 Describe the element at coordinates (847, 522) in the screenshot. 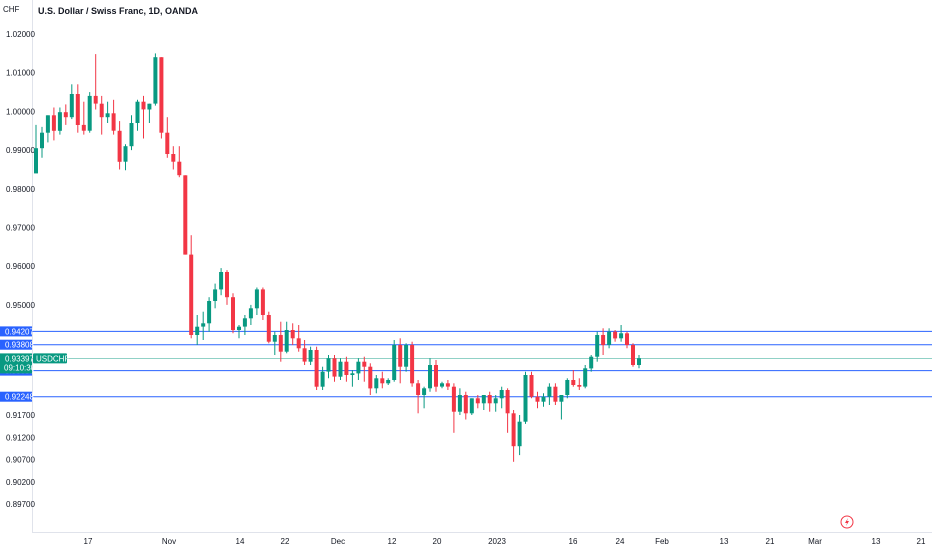

I see `lightning-icon` at that location.